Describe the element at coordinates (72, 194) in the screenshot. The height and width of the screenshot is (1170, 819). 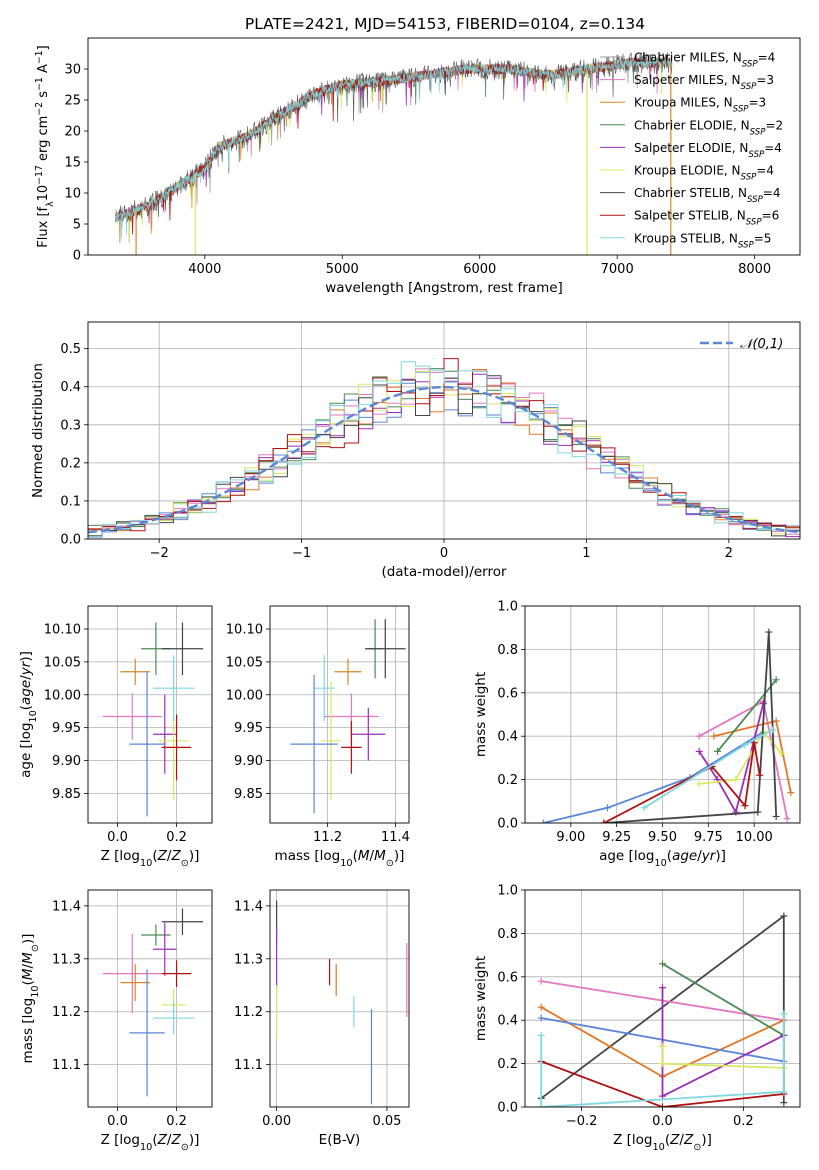
I see `y-tick-label: 10` at that location.